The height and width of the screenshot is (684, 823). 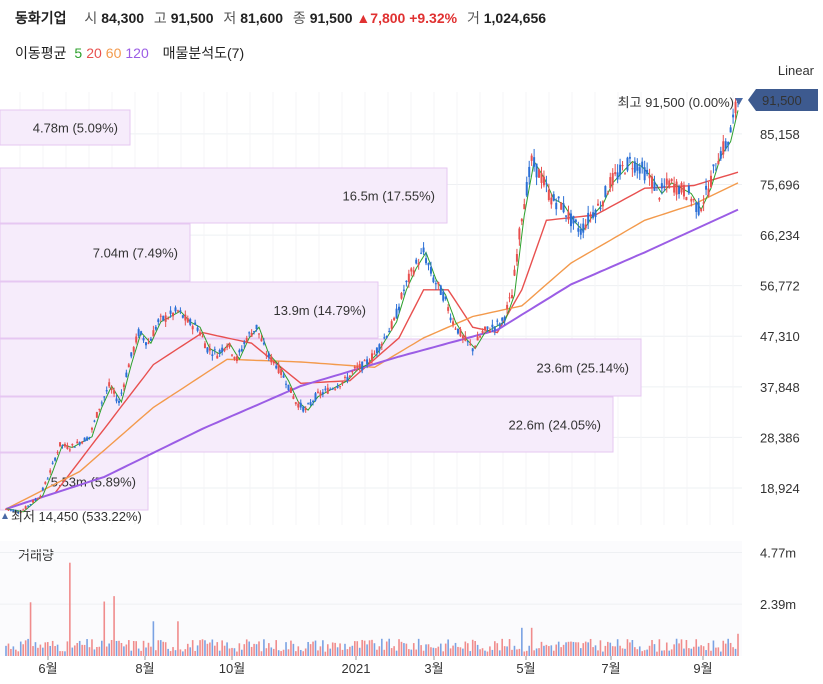 I want to click on date-tick-label: 8월, so click(x=144, y=668).